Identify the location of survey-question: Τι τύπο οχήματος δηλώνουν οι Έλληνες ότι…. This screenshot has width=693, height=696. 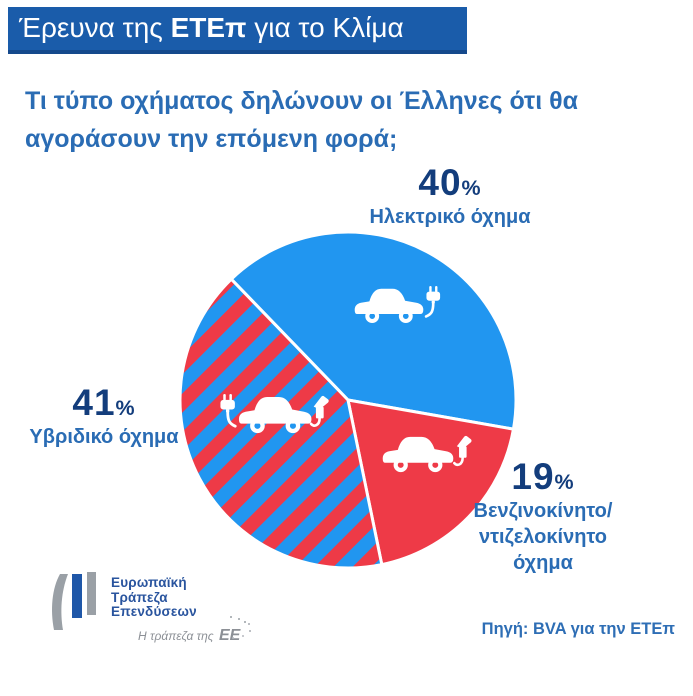
(305, 120).